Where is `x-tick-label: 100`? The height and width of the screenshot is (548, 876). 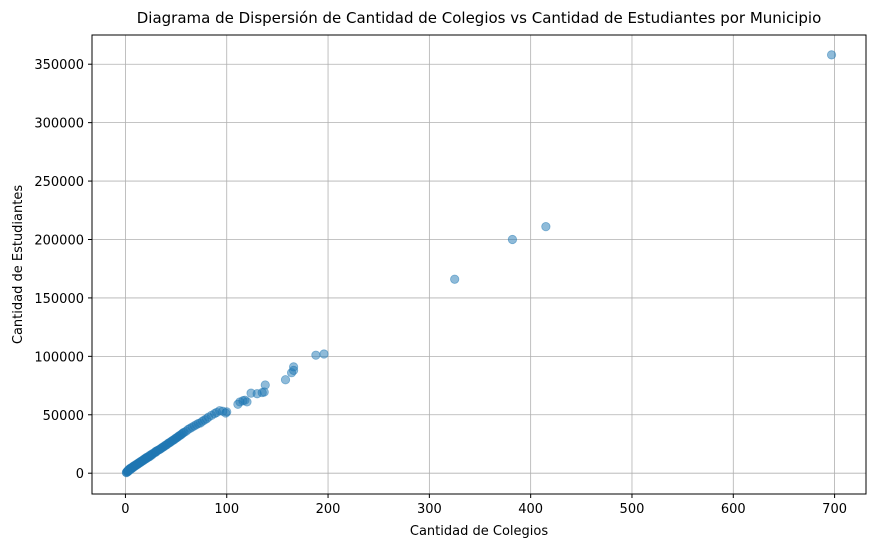 x-tick-label: 100 is located at coordinates (226, 509).